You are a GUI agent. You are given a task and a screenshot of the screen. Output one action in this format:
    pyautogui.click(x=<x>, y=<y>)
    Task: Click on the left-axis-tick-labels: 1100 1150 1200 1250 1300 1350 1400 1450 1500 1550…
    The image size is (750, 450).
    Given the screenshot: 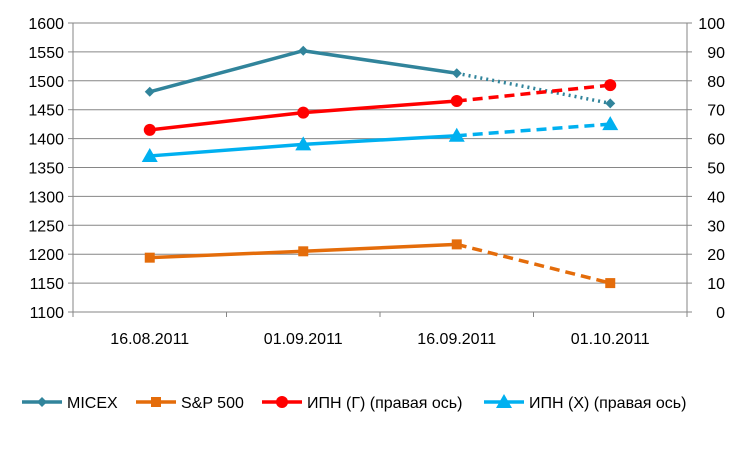 What is the action you would take?
    pyautogui.click(x=46, y=169)
    